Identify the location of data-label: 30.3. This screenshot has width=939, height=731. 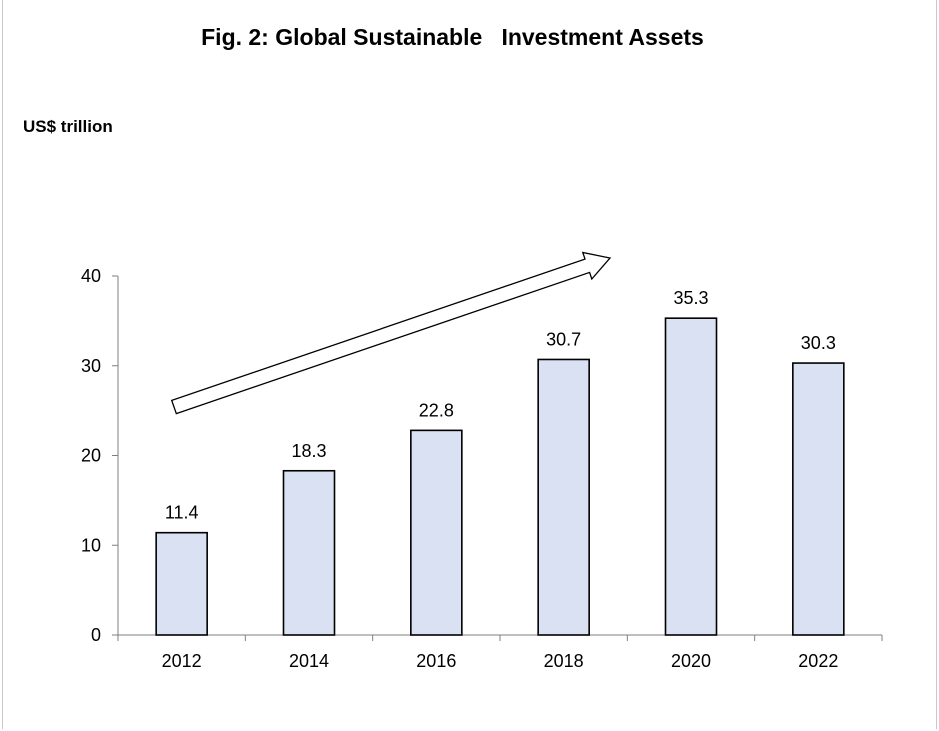
(818, 343).